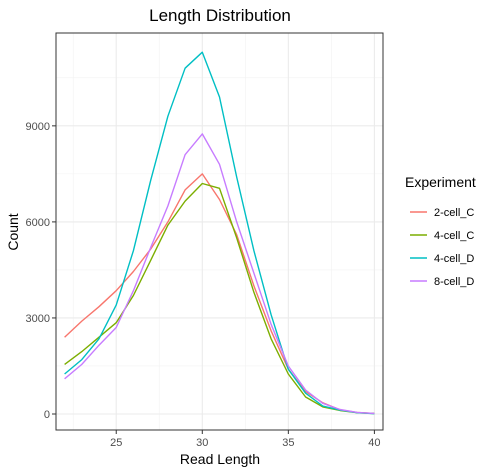 The width and height of the screenshot is (494, 473). Describe the element at coordinates (38, 127) in the screenshot. I see `y-tick-label: 9000` at that location.